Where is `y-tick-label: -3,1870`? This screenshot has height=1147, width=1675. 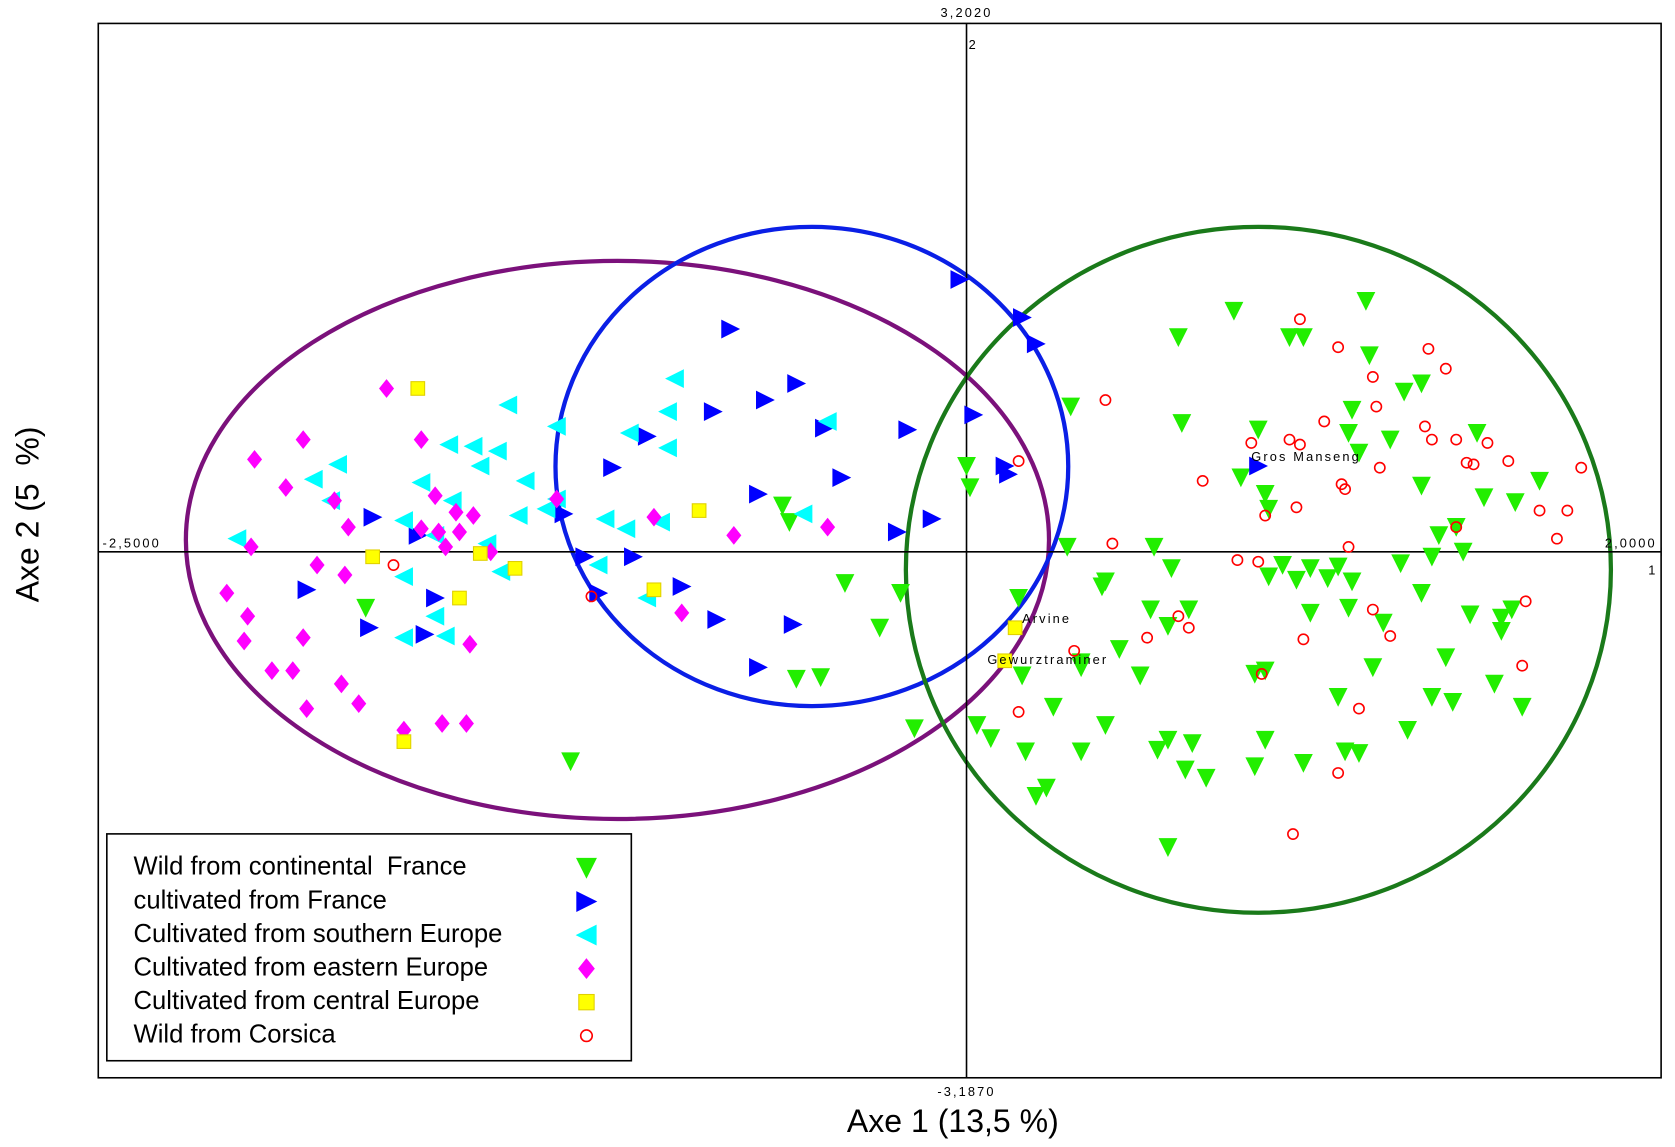 y-tick-label: -3,1870 is located at coordinates (966, 1091).